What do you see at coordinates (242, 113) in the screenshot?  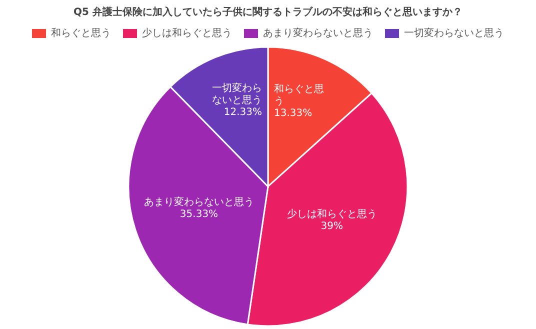 I see `data-label: 12.33%` at bounding box center [242, 113].